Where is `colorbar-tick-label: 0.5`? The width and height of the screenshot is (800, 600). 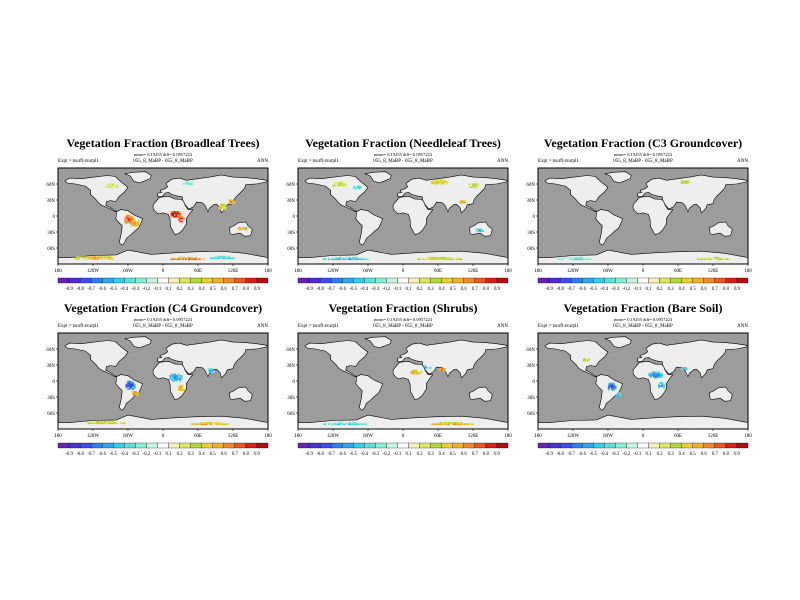
colorbar-tick-label: 0.5 is located at coordinates (213, 454).